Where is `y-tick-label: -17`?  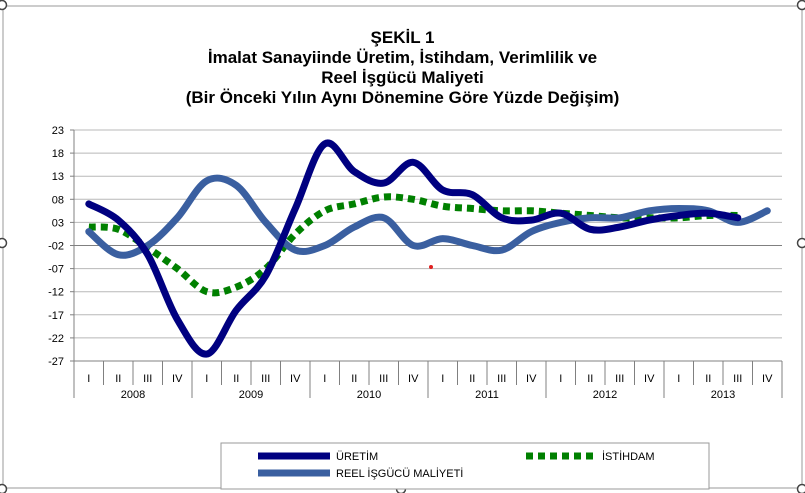
y-tick-label: -17 is located at coordinates (56, 316).